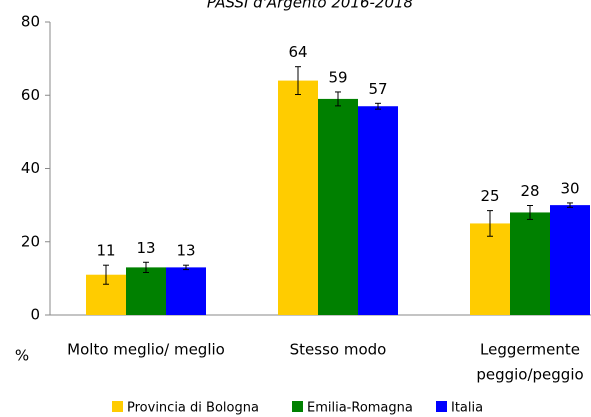  Describe the element at coordinates (529, 191) in the screenshot. I see `data-label: 28` at that location.